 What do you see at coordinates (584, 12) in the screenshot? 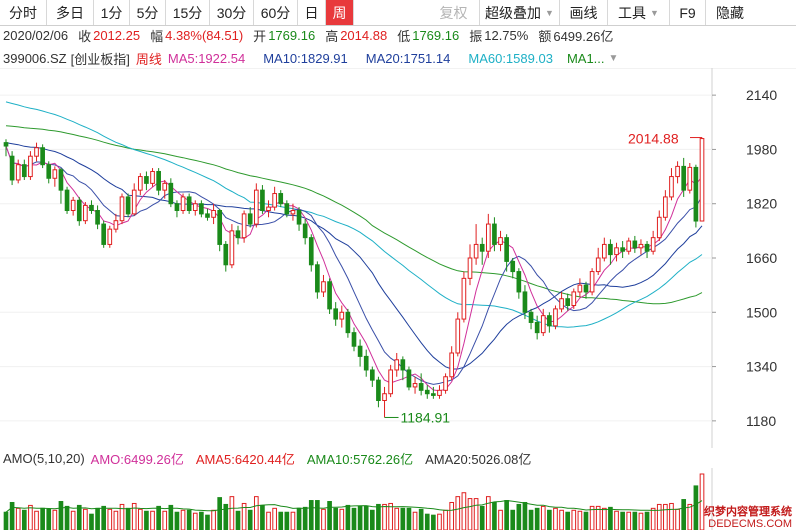
I see `draw-line-button: 画线` at bounding box center [584, 12].